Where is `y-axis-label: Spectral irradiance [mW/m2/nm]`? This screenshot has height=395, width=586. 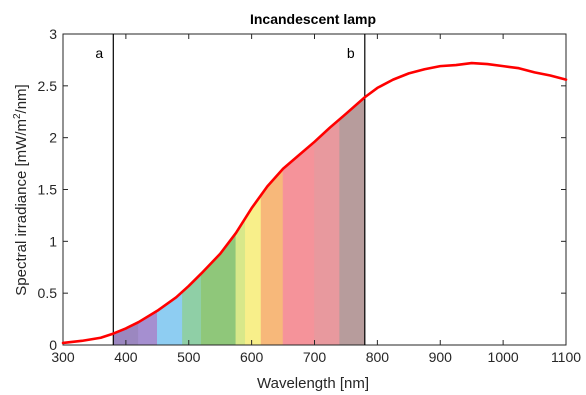
y-axis-label: Spectral irradiance [mW/m2/nm] is located at coordinates (21, 189).